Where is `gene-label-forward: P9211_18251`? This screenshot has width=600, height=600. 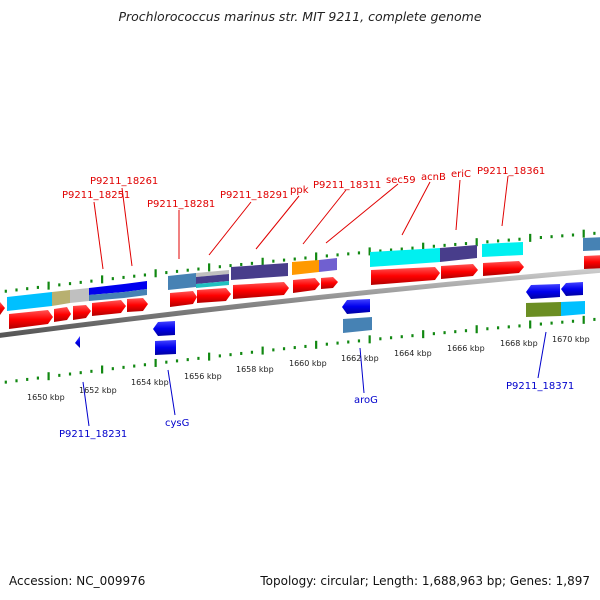
gene-label-forward: P9211_18251 is located at coordinates (96, 195).